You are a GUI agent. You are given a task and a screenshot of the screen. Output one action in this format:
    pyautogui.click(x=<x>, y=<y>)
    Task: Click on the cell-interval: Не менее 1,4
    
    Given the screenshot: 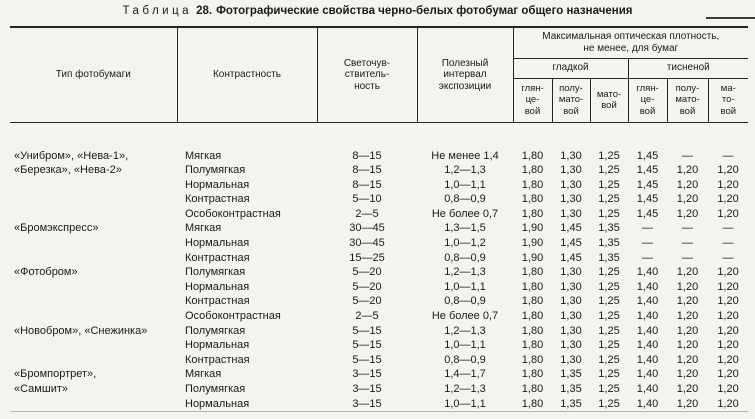 What is the action you would take?
    pyautogui.click(x=465, y=155)
    